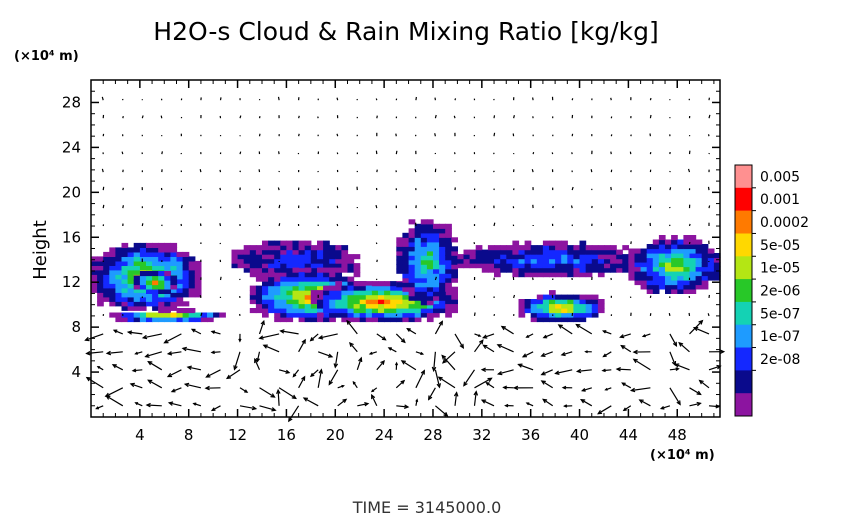 The width and height of the screenshot is (854, 519). Describe the element at coordinates (780, 292) in the screenshot. I see `colorbar-label: 2e-06` at that location.